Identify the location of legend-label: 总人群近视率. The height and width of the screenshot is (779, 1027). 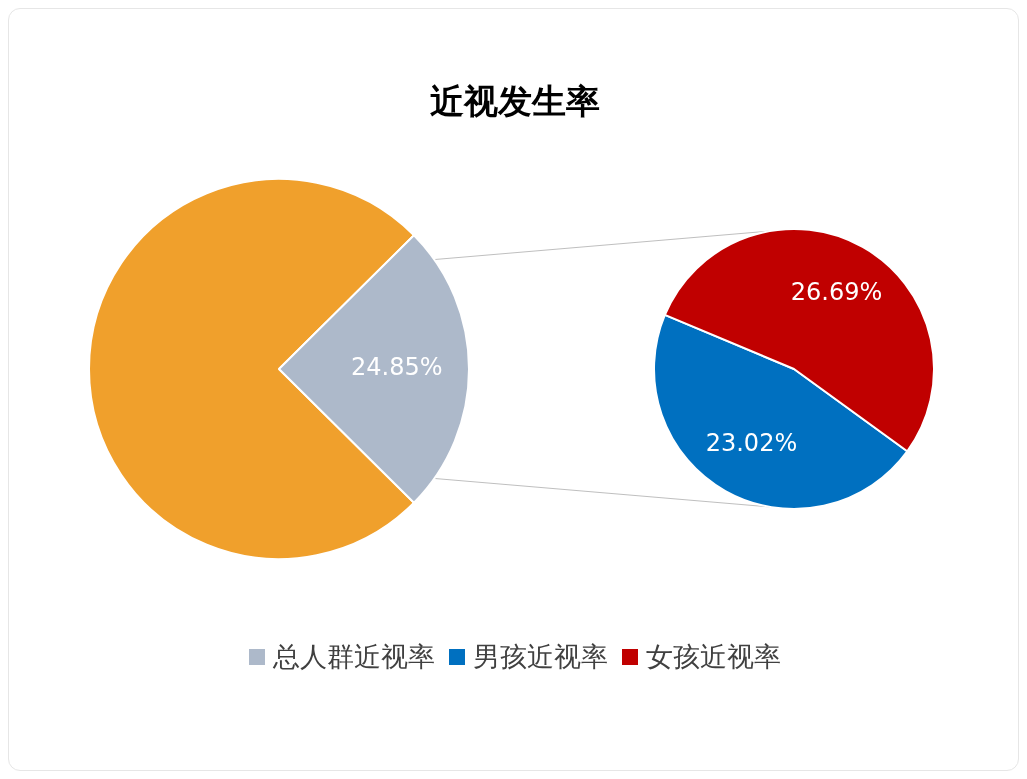
(353, 657).